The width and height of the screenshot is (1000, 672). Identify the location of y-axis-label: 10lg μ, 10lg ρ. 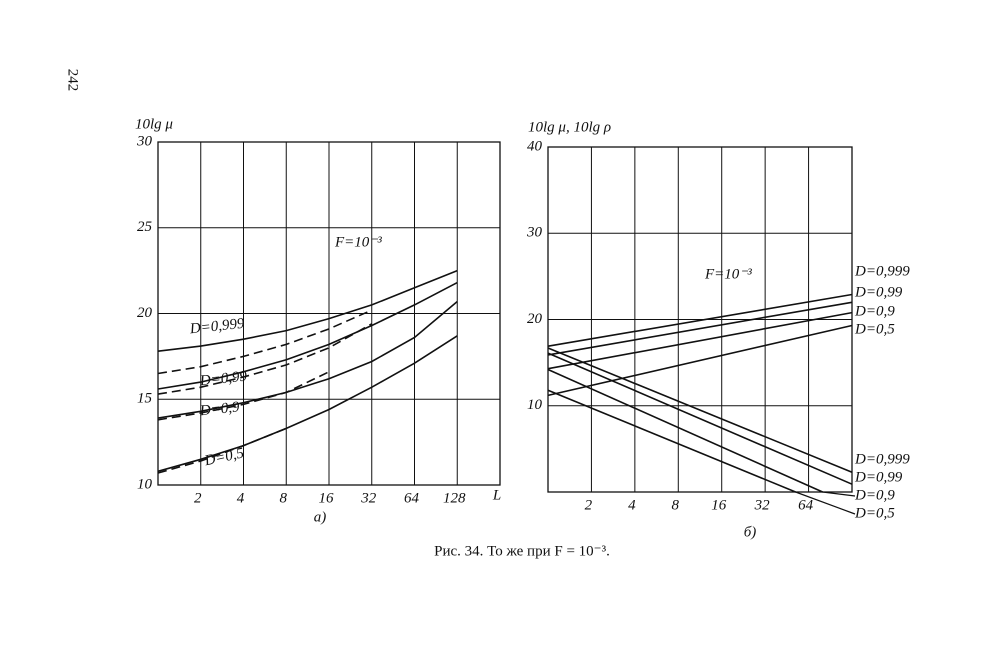
(569, 127).